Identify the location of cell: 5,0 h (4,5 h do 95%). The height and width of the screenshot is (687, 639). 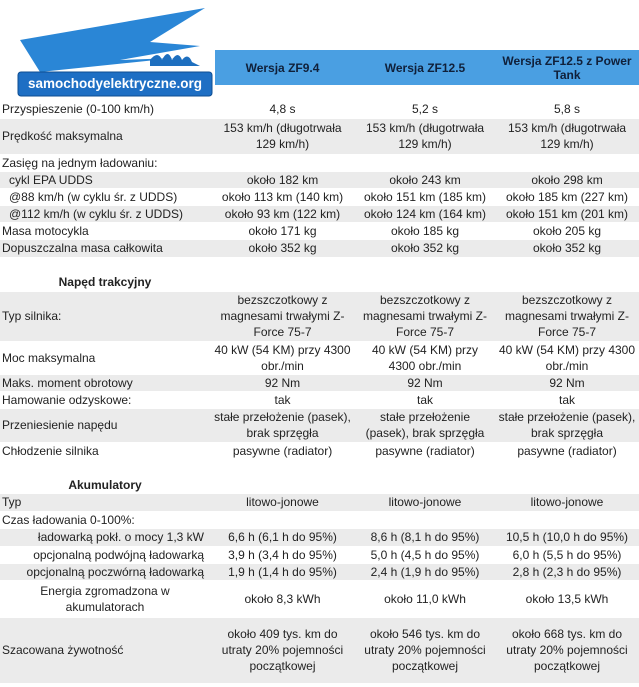
(425, 555).